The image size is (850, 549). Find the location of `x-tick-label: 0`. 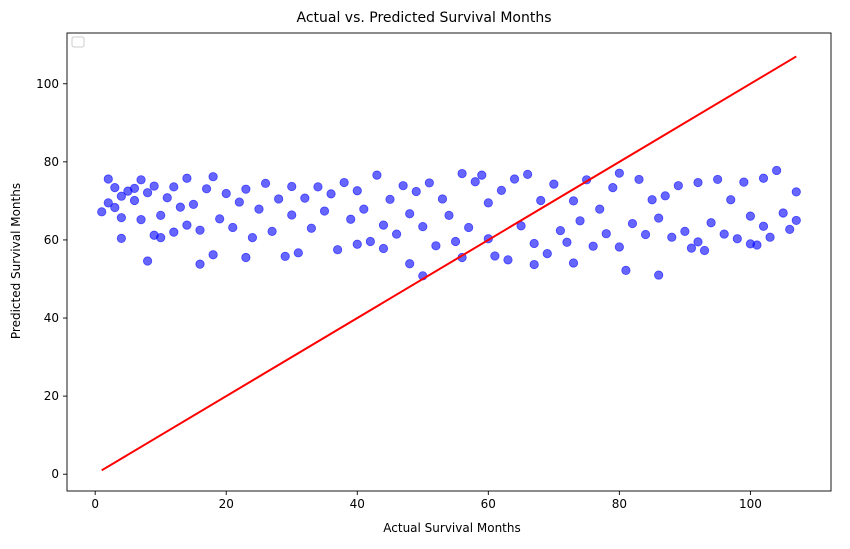

x-tick-label: 0 is located at coordinates (95, 504).